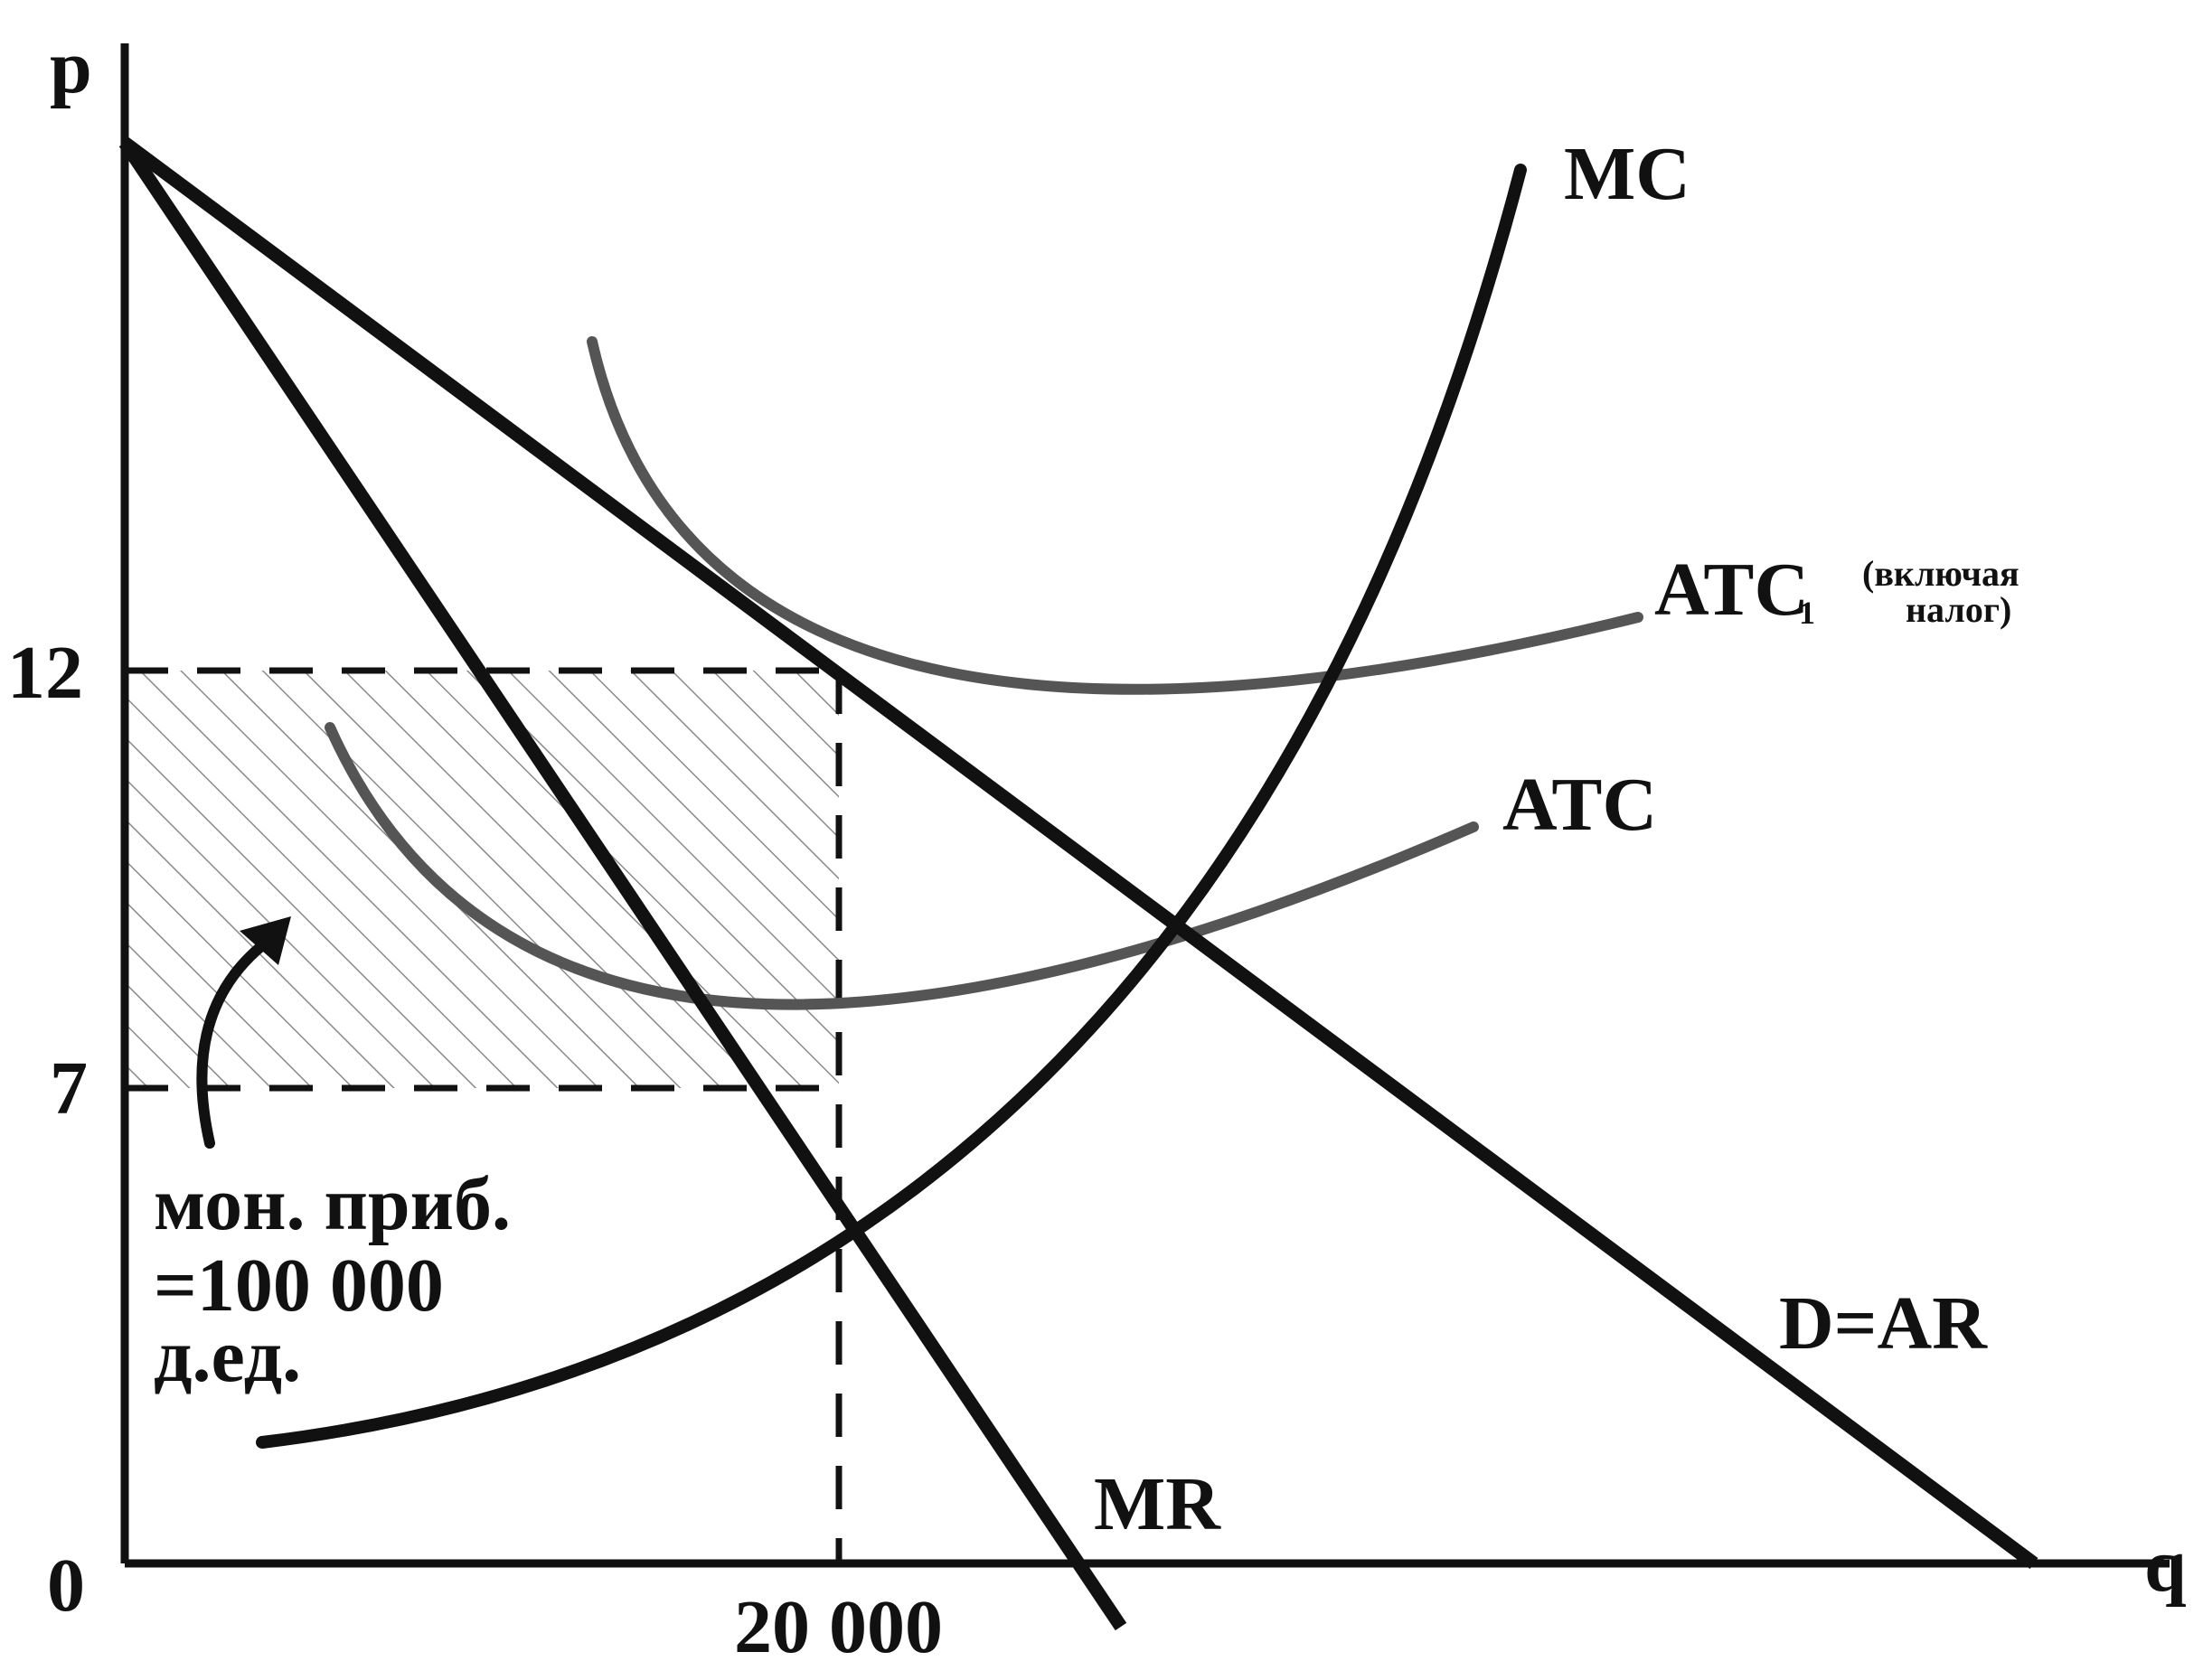  What do you see at coordinates (1958, 609) in the screenshot?
I see `atc1-note-line2: налог)` at bounding box center [1958, 609].